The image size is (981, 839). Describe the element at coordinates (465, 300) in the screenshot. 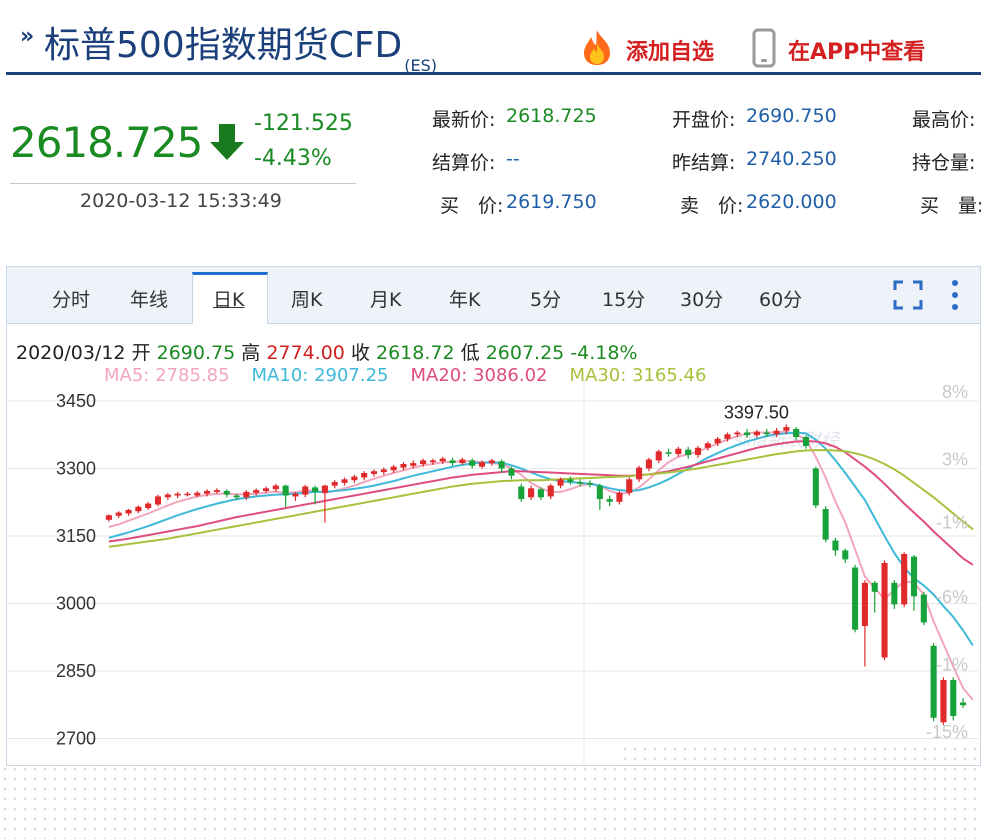

I see `tab-yearly-k: 年K` at that location.